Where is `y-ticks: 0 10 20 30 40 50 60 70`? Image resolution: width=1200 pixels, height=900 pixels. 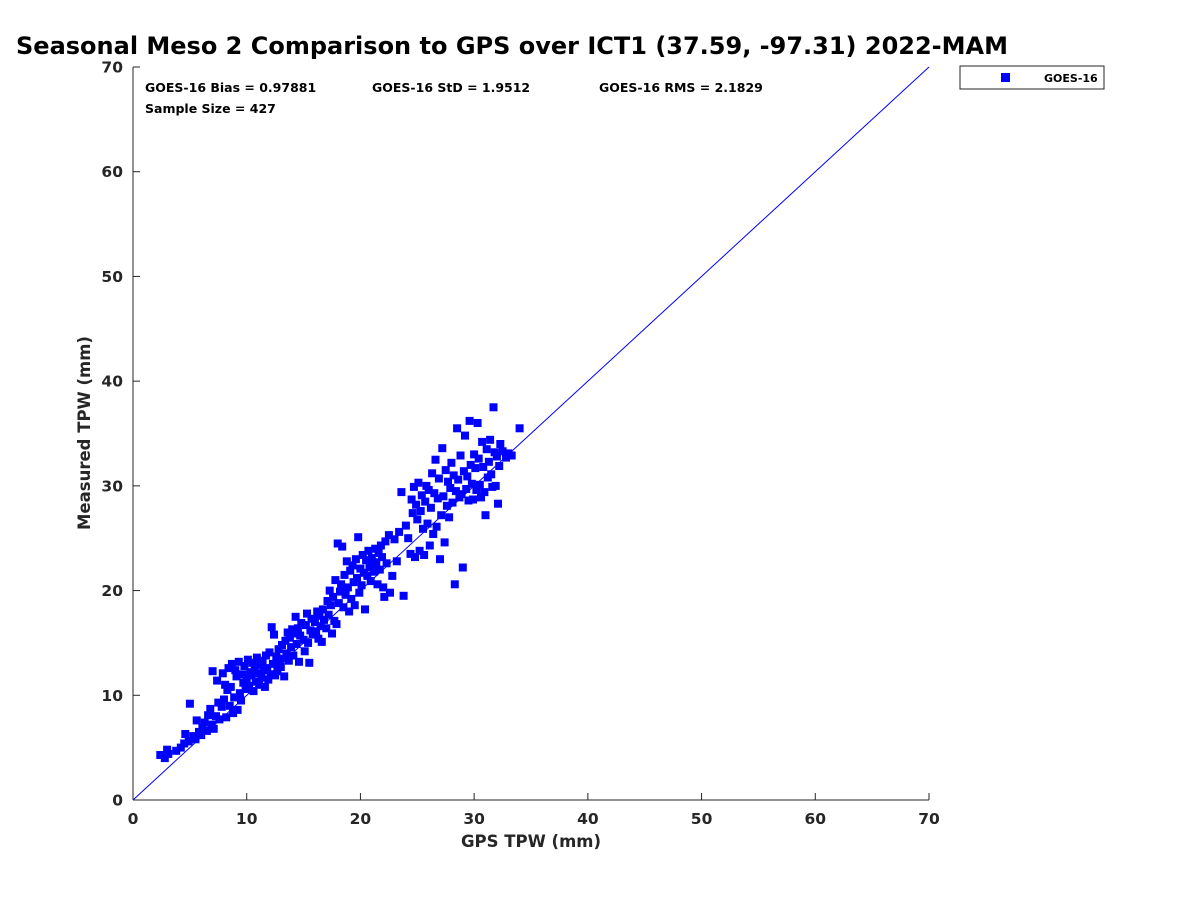
y-ticks: 0 10 20 30 40 50 60 70 is located at coordinates (120, 434).